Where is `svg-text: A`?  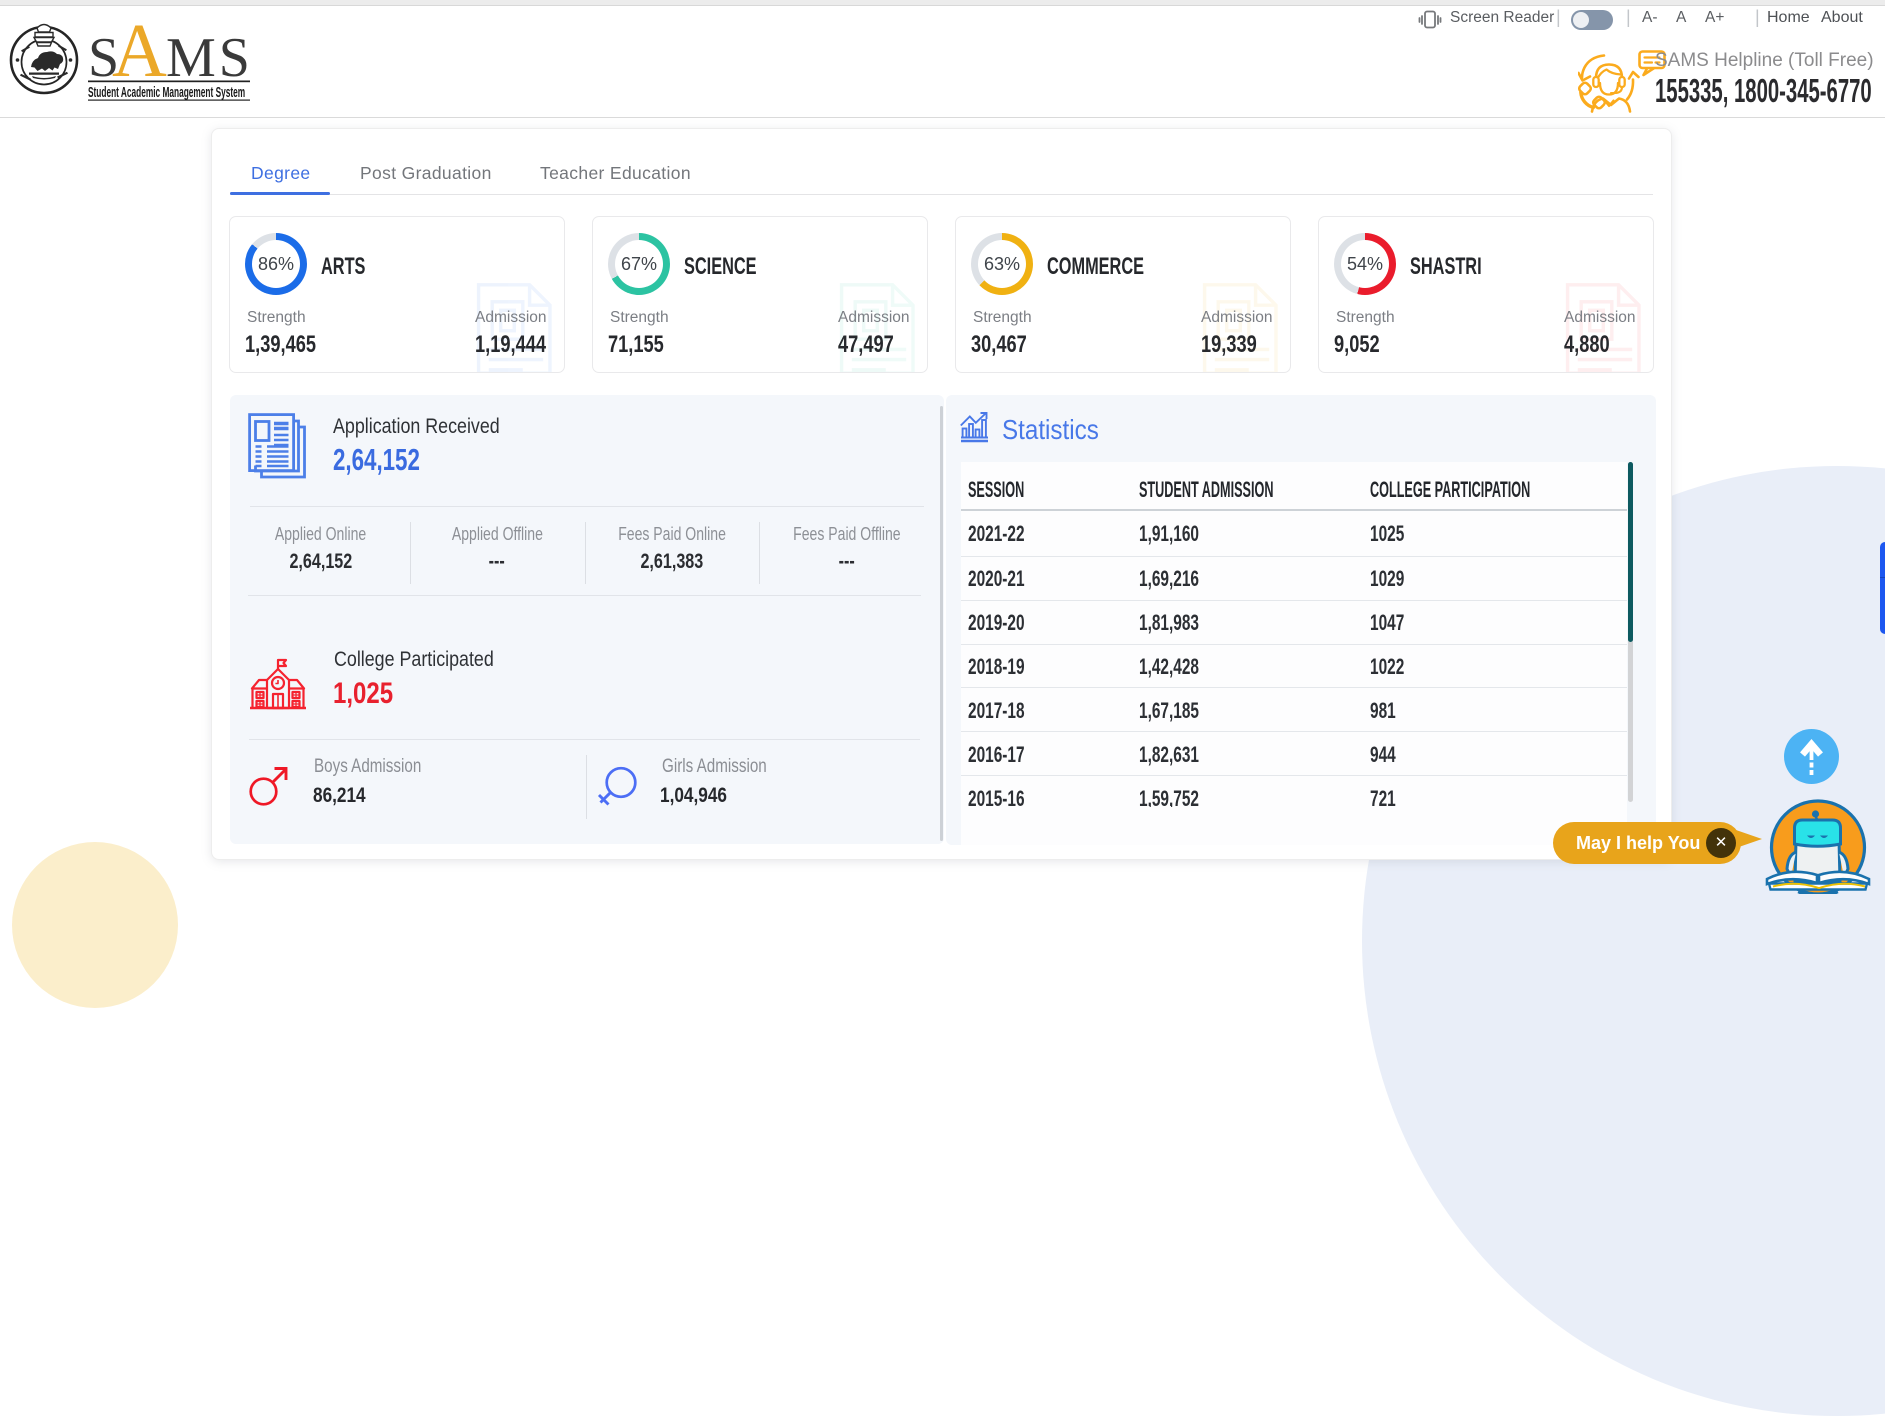 svg-text: A is located at coordinates (139, 55).